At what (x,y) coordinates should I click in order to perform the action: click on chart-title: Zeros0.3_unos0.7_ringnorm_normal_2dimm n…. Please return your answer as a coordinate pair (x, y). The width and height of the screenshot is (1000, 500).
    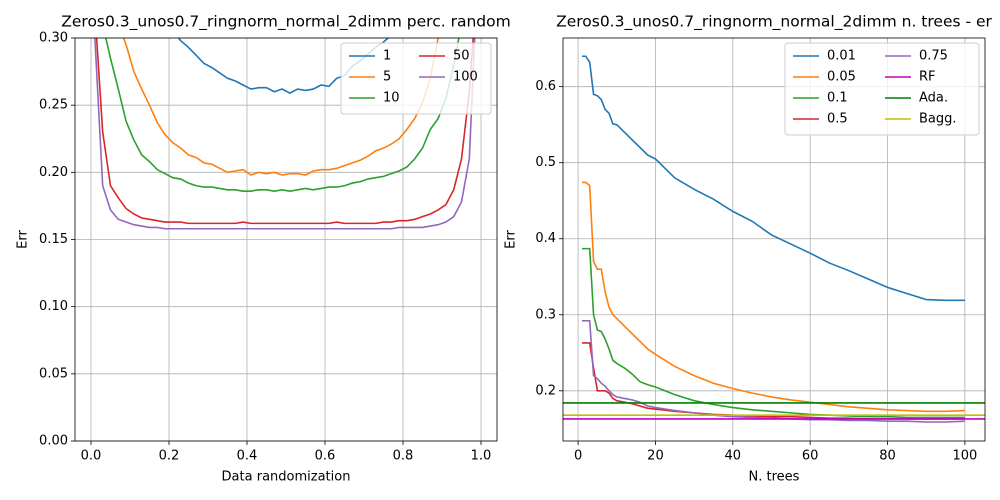
    Looking at the image, I should click on (774, 22).